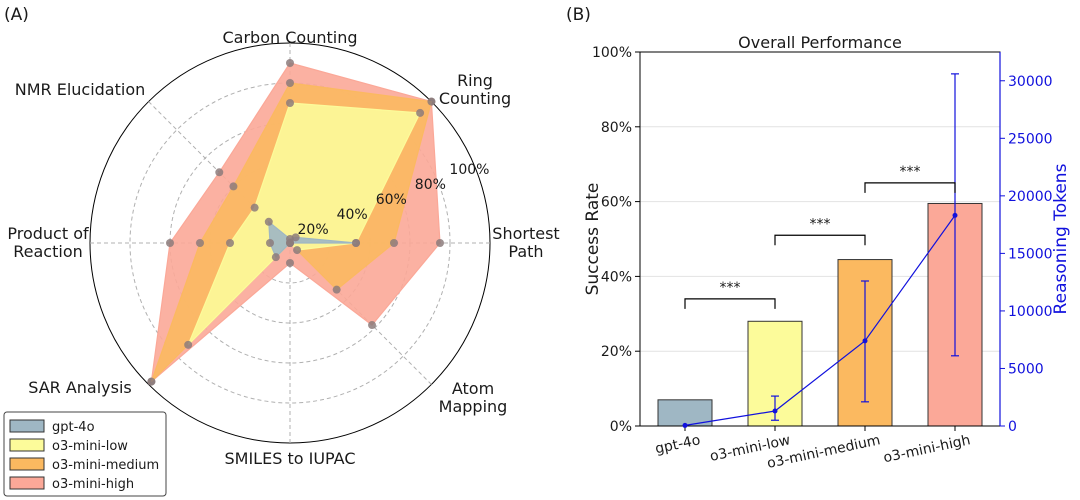  I want to click on bar-chart-title: Overall Performance, so click(820, 42).